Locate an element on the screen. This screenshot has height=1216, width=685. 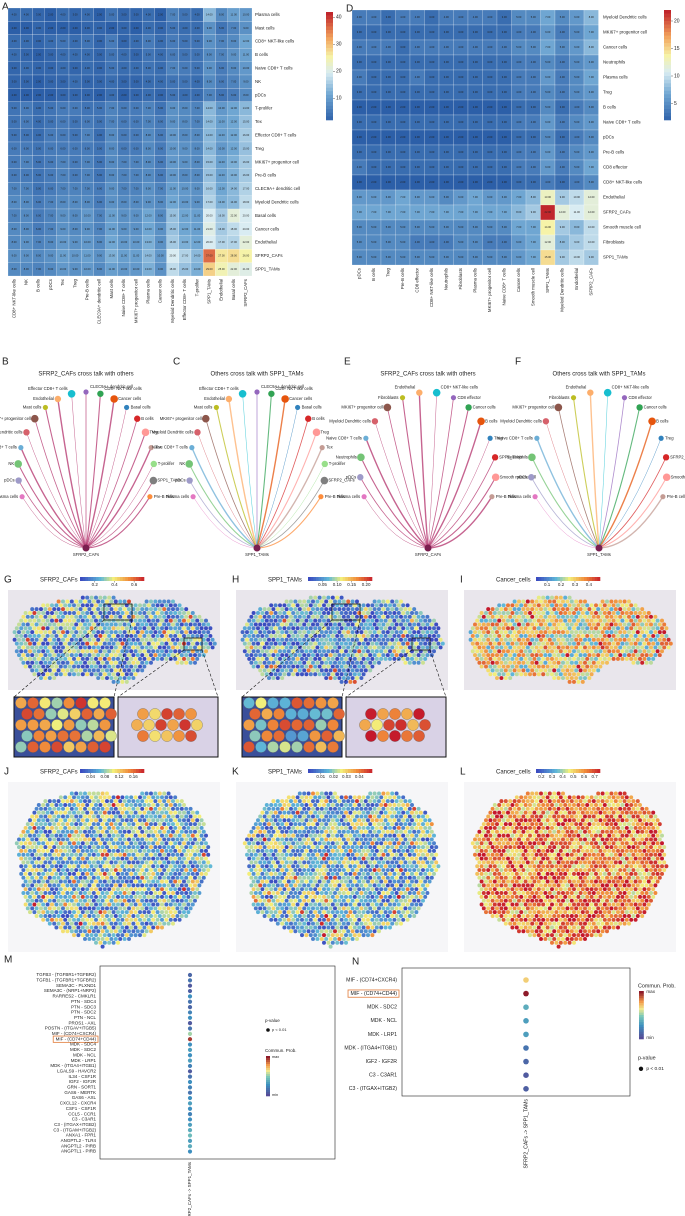
network-node is located at coordinates (437, 393).